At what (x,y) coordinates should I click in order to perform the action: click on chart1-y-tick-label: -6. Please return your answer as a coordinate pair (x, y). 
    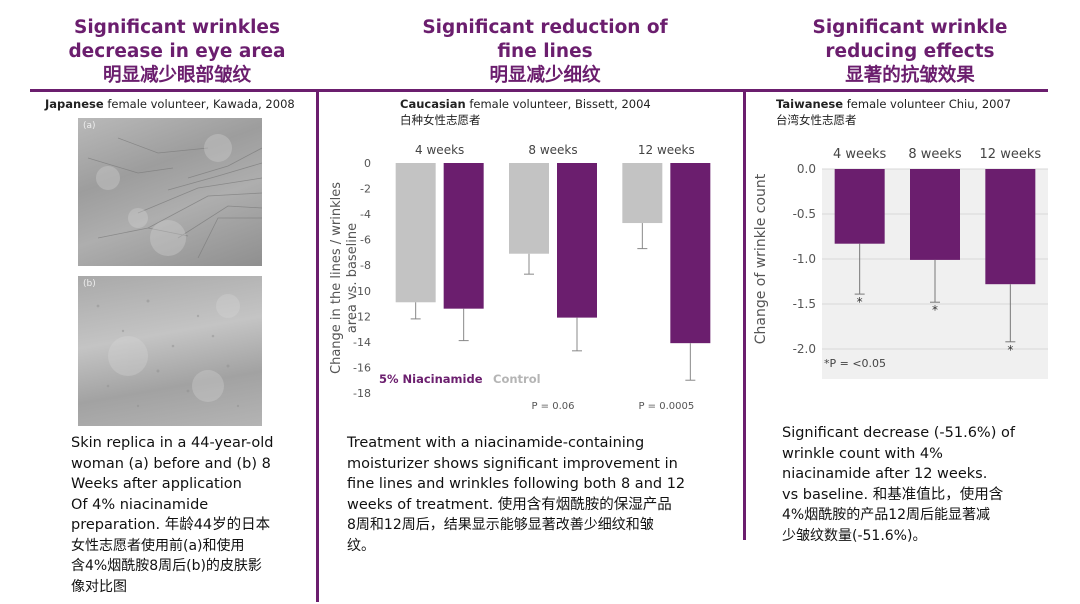
    Looking at the image, I should click on (365, 240).